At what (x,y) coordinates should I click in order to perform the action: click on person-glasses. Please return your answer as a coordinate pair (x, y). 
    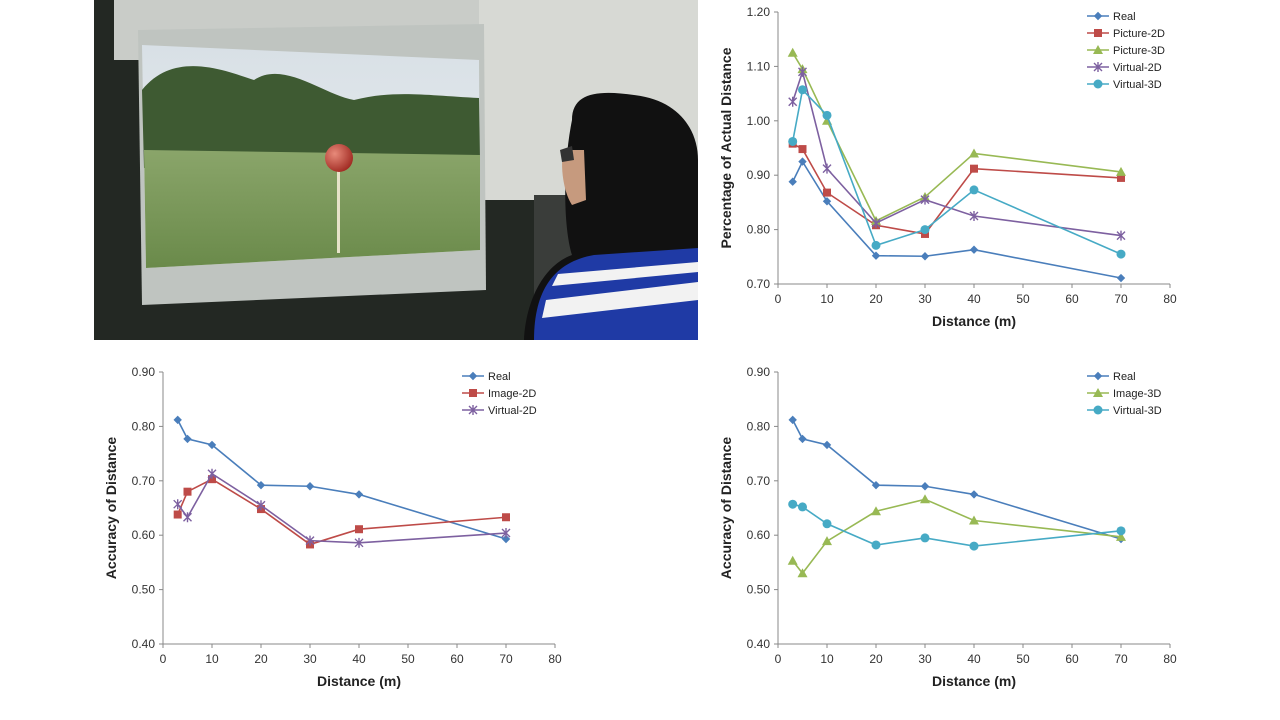
    Looking at the image, I should click on (567, 154).